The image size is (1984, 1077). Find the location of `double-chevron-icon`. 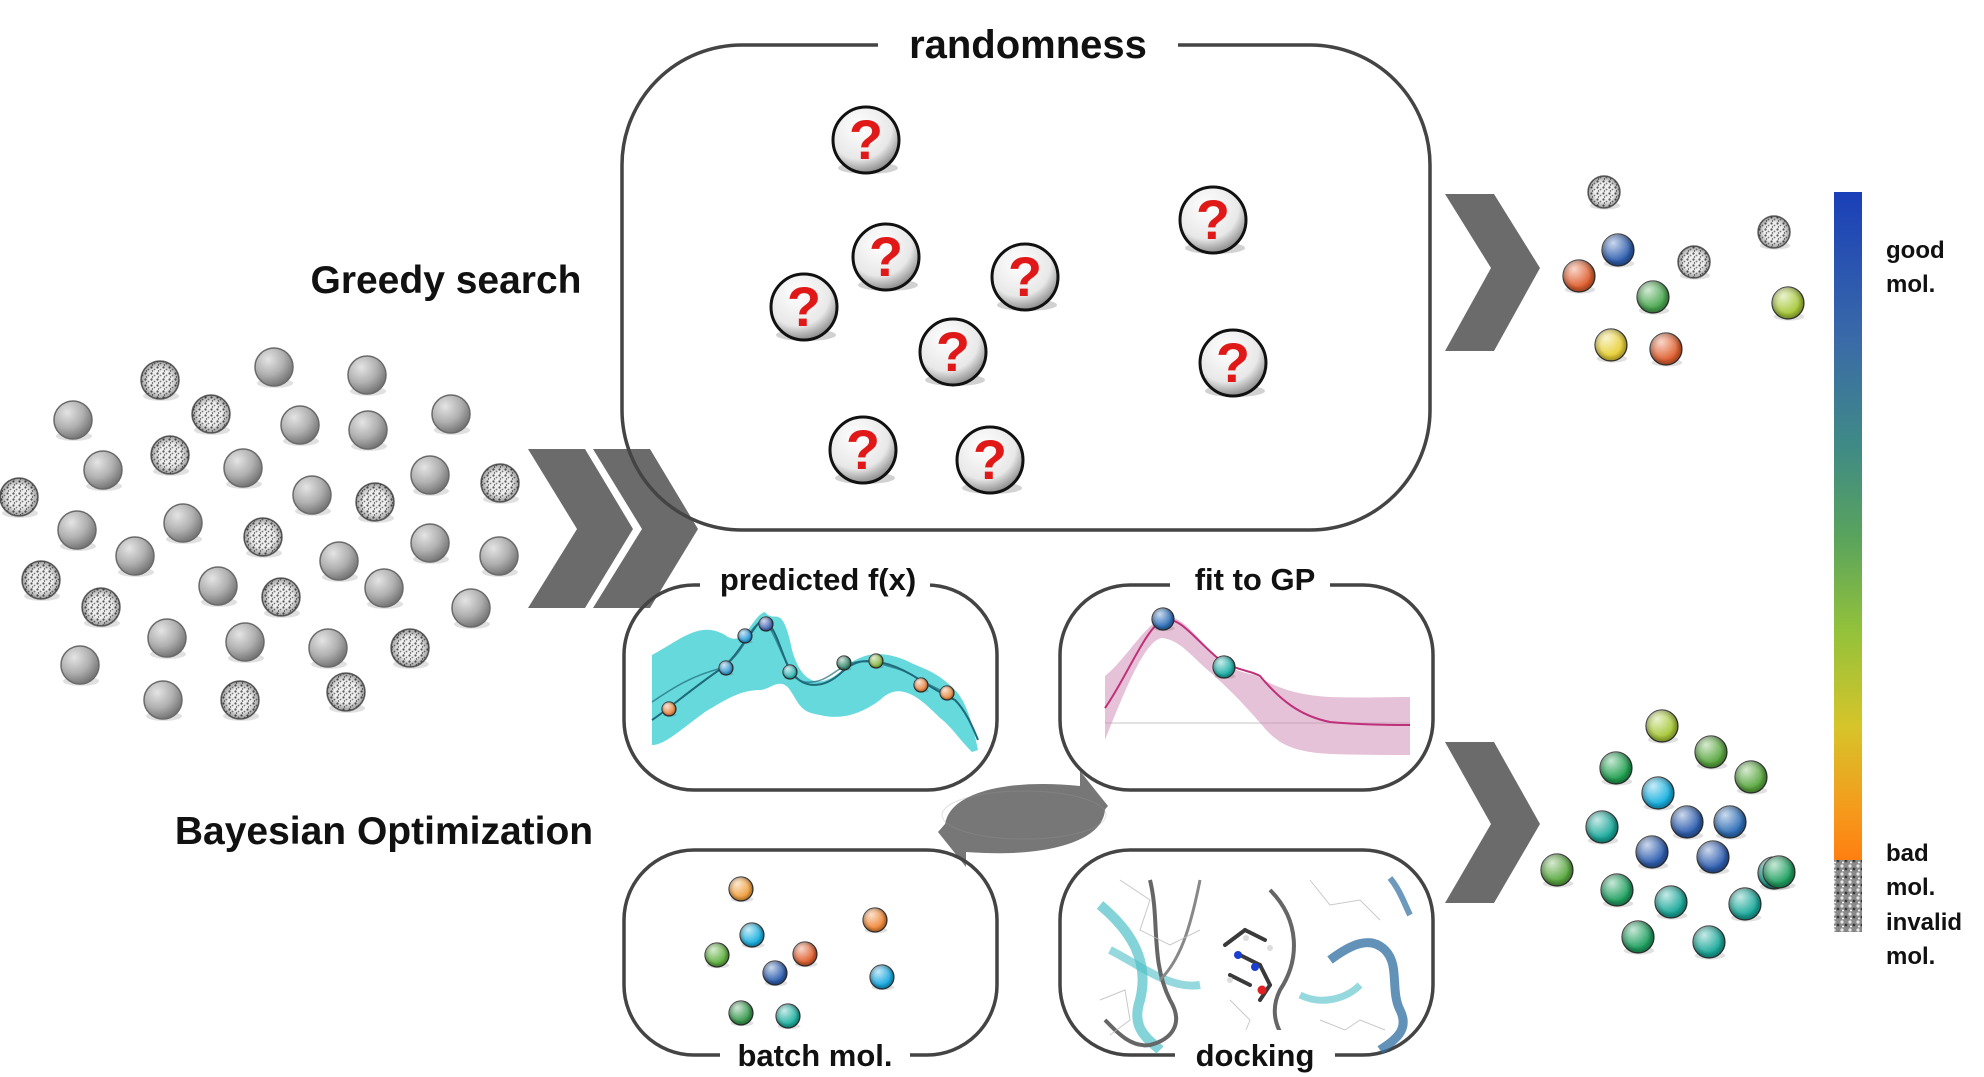

double-chevron-icon is located at coordinates (613, 528).